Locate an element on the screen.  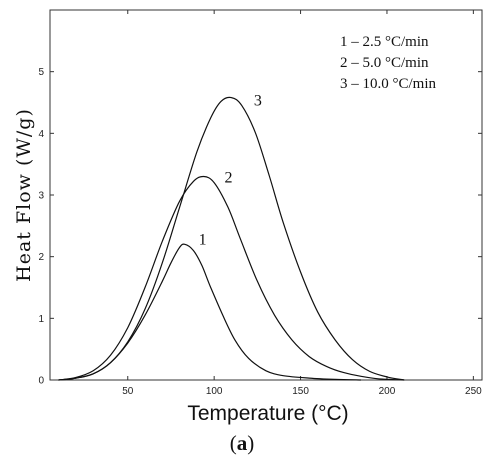
curve-label-3: 3 is located at coordinates (258, 101).